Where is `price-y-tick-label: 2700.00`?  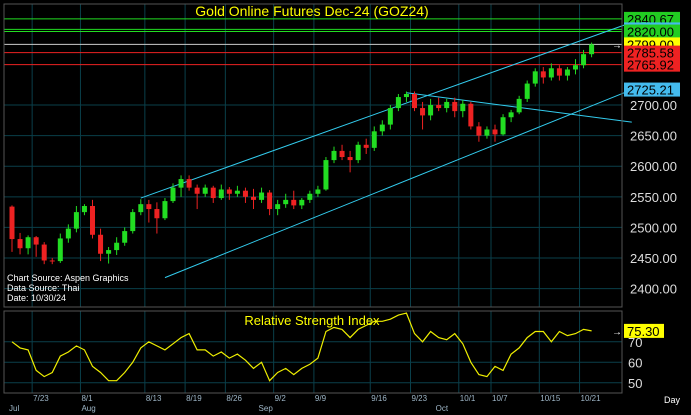
price-y-tick-label: 2700.00 is located at coordinates (653, 105).